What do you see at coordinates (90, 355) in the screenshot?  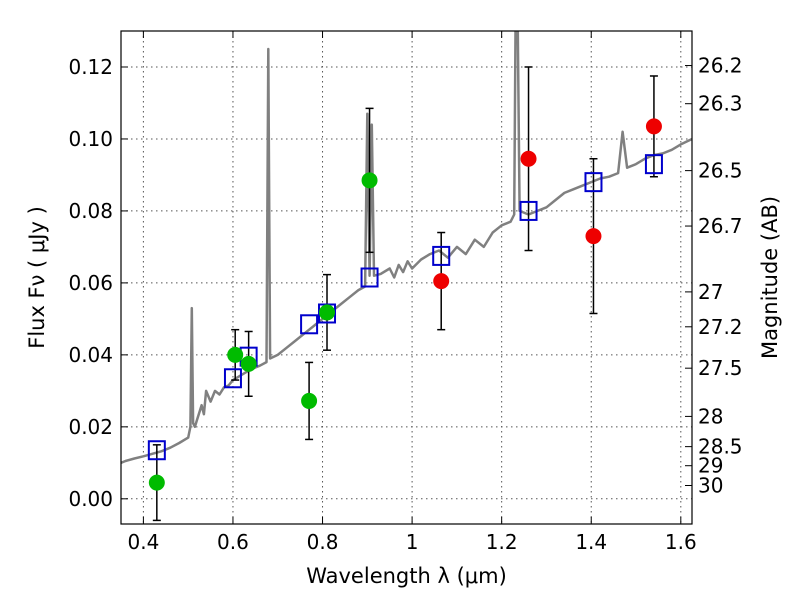 I see `y-tick-label: 0.04` at bounding box center [90, 355].